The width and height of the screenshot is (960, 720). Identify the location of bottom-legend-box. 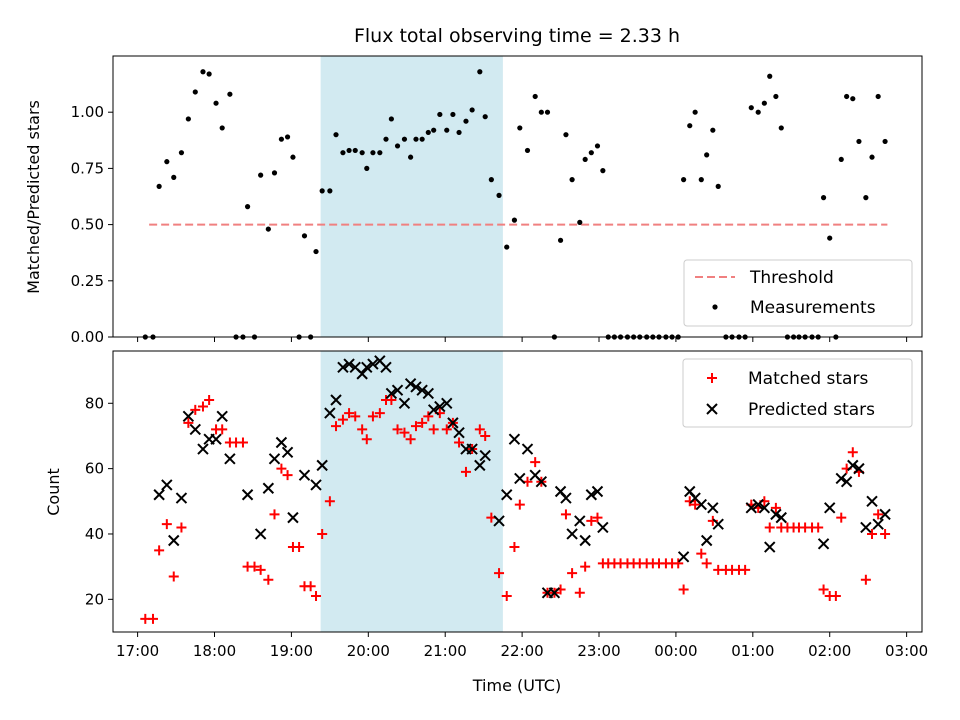
(797, 393).